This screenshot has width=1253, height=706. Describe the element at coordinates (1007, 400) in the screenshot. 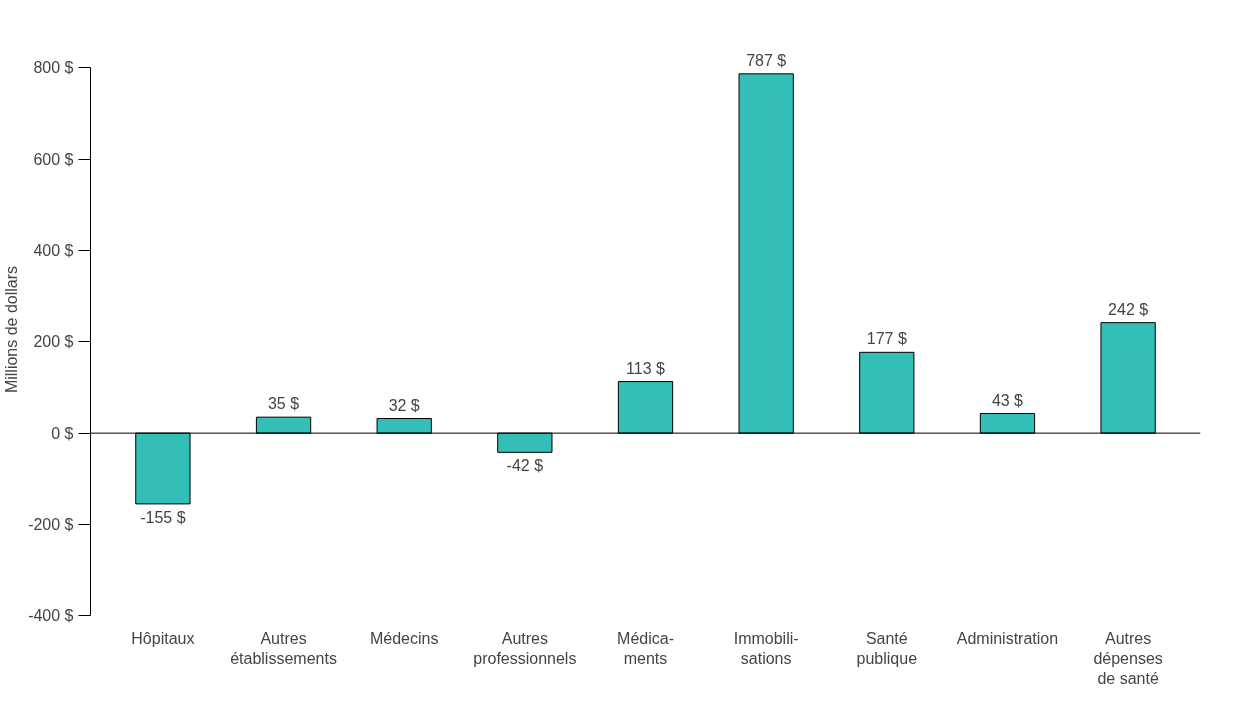

I see `data-label: 43 $` at that location.